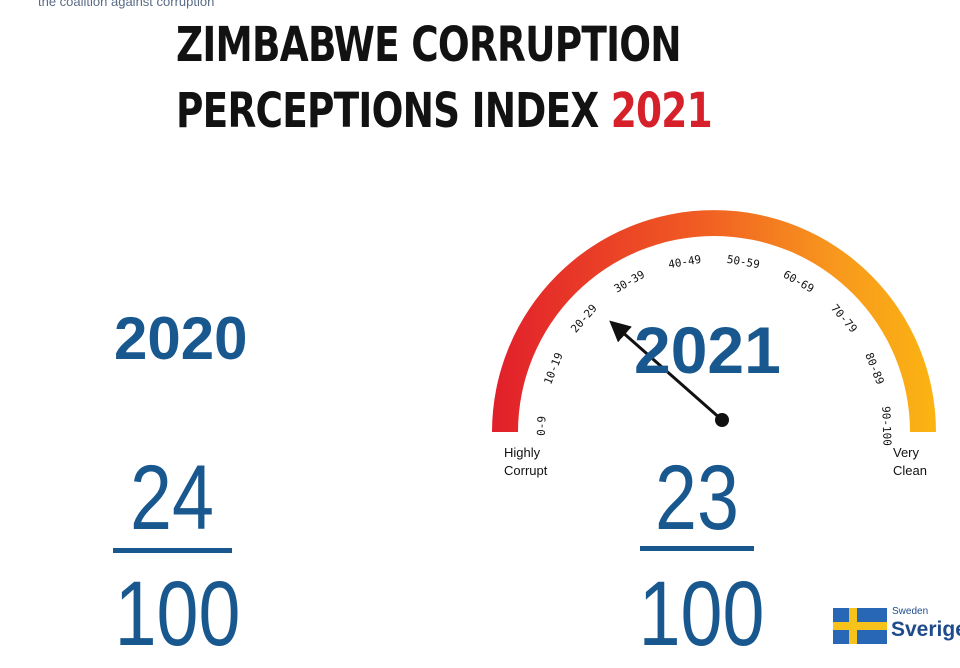  Describe the element at coordinates (172, 550) in the screenshot. I see `fraction-bar-2020` at that location.